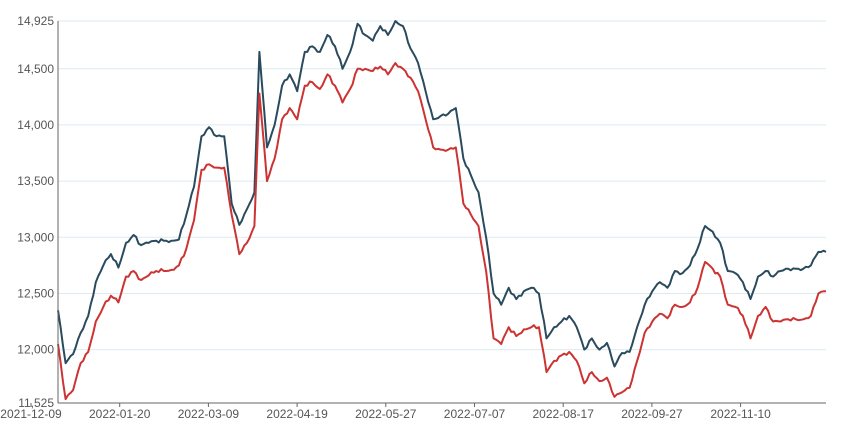  I want to click on x-tick-label: 2022-09-27, so click(652, 414).